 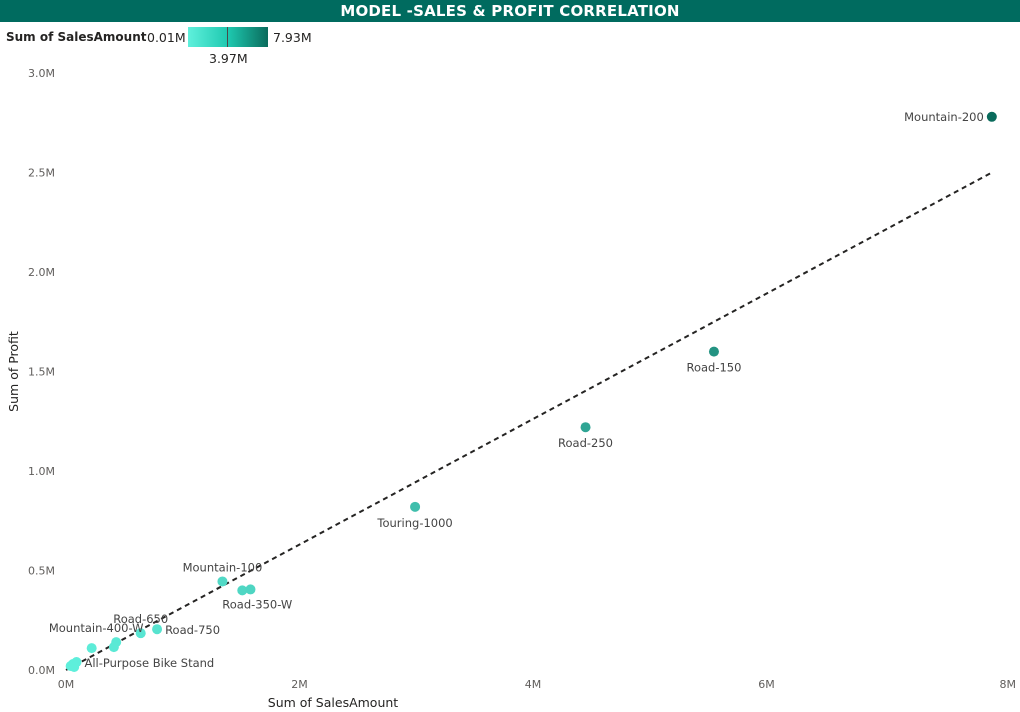 I want to click on x-tick-label: 2M, so click(x=299, y=684).